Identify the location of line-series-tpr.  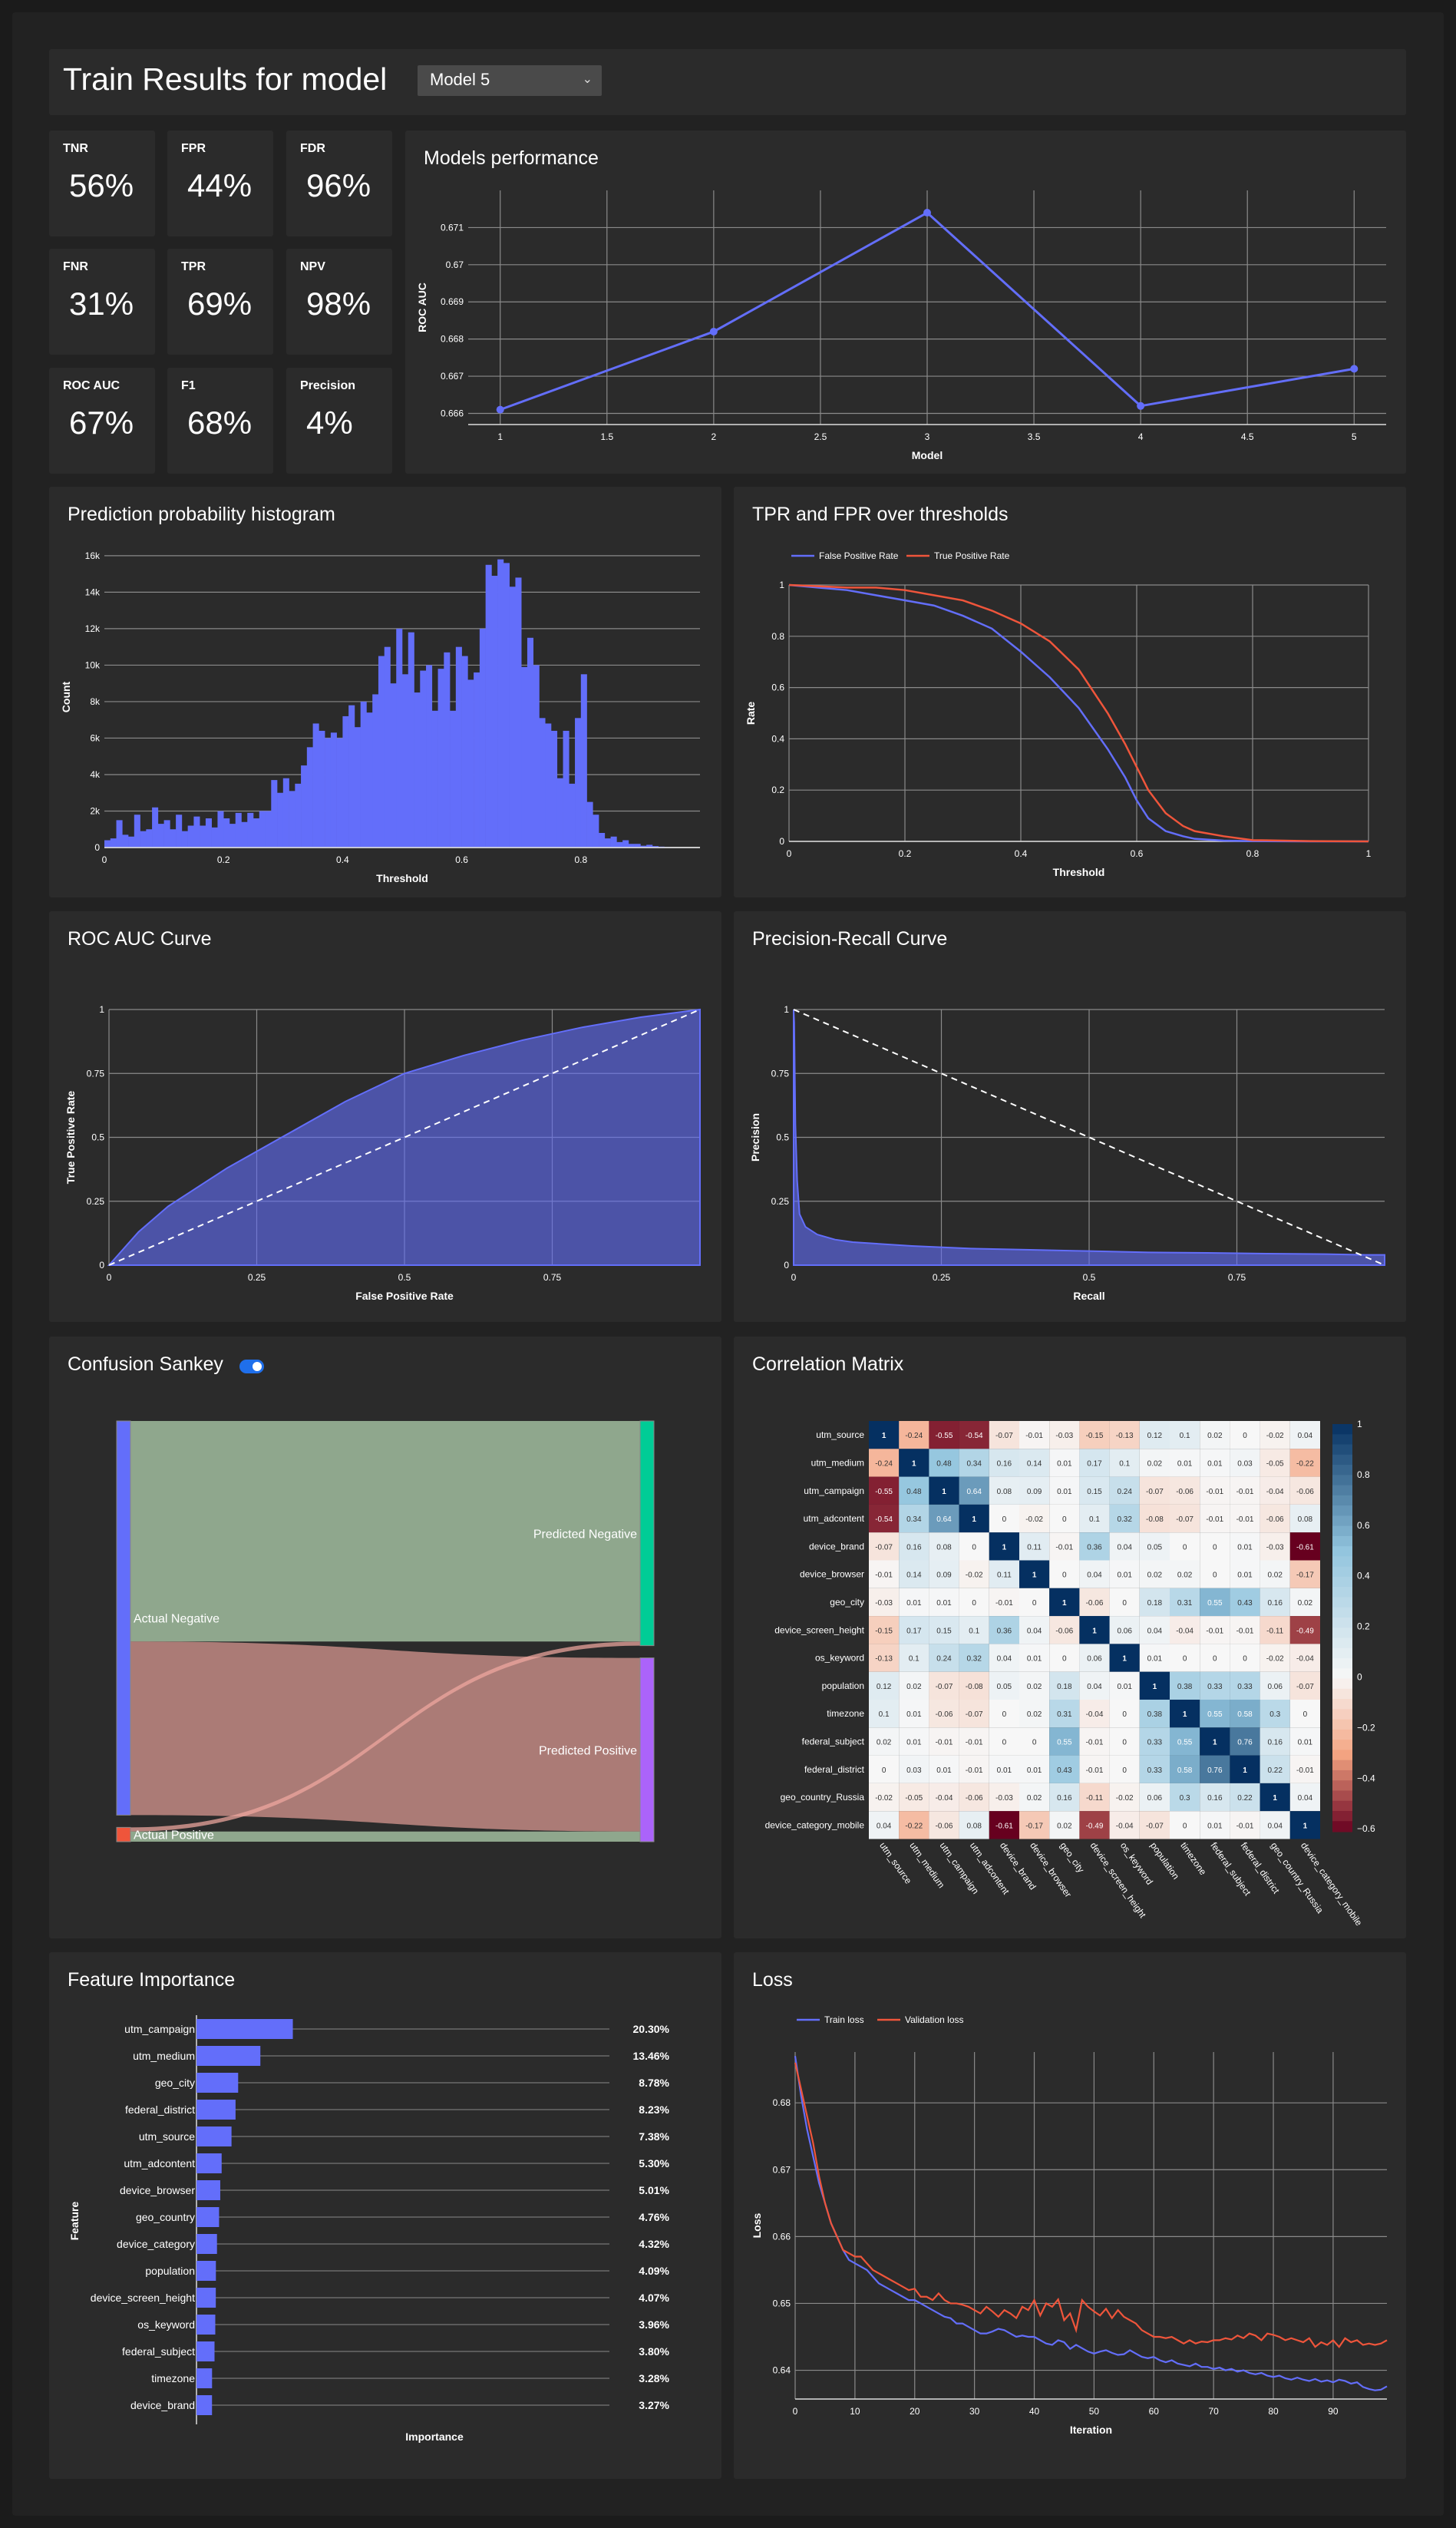
(1078, 713).